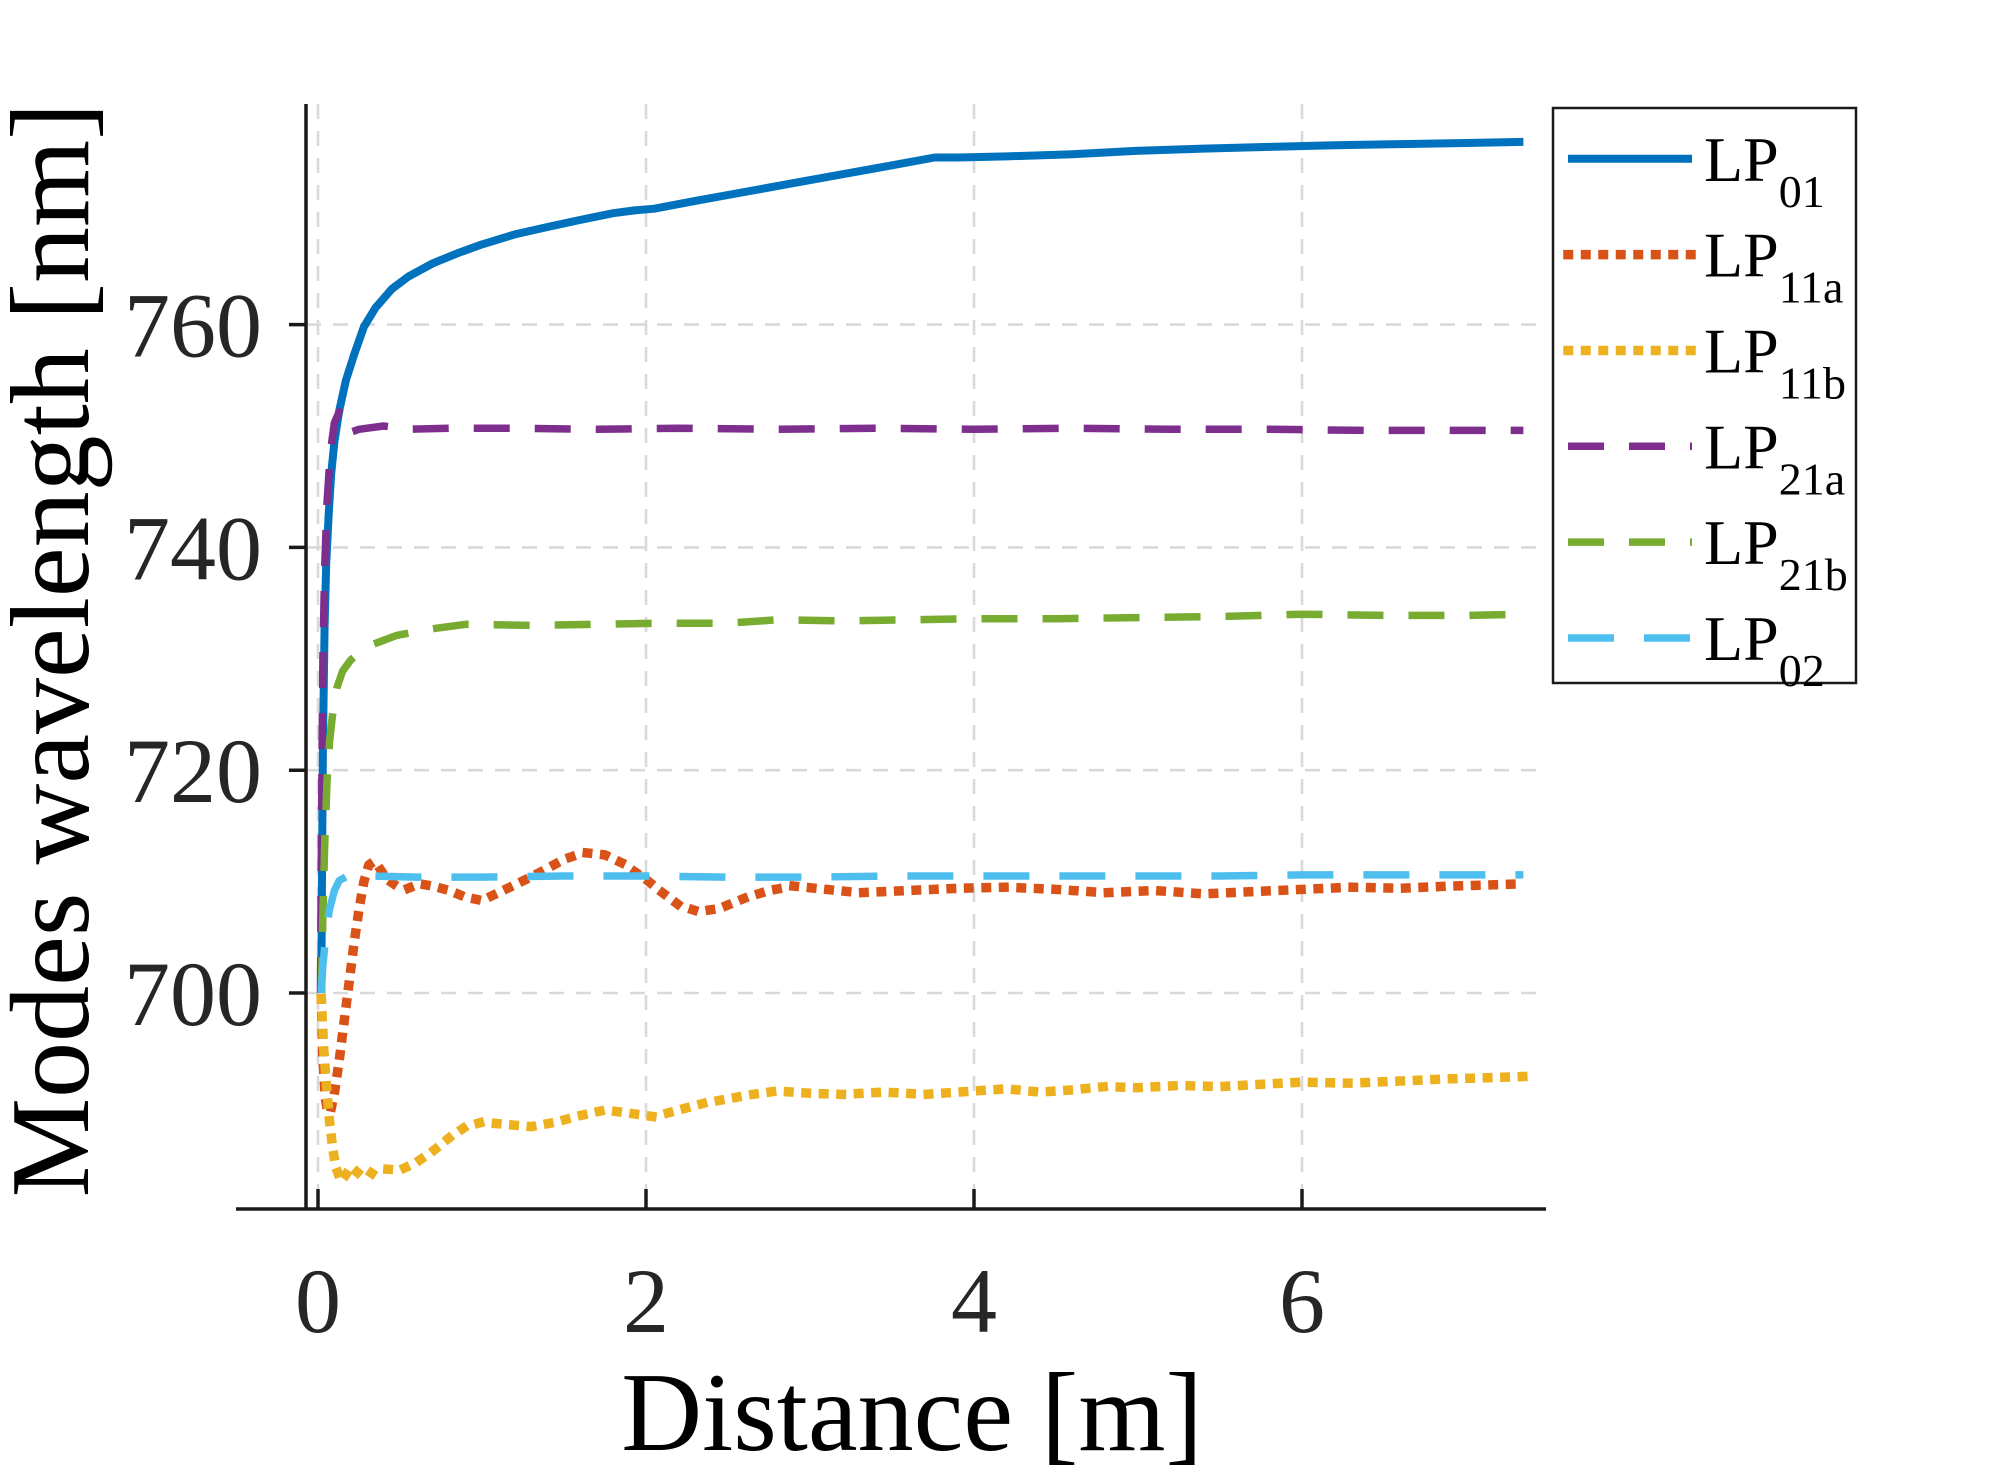 This screenshot has height=1480, width=2015. I want to click on legend-label-LP11a: LP11a, so click(1773, 266).